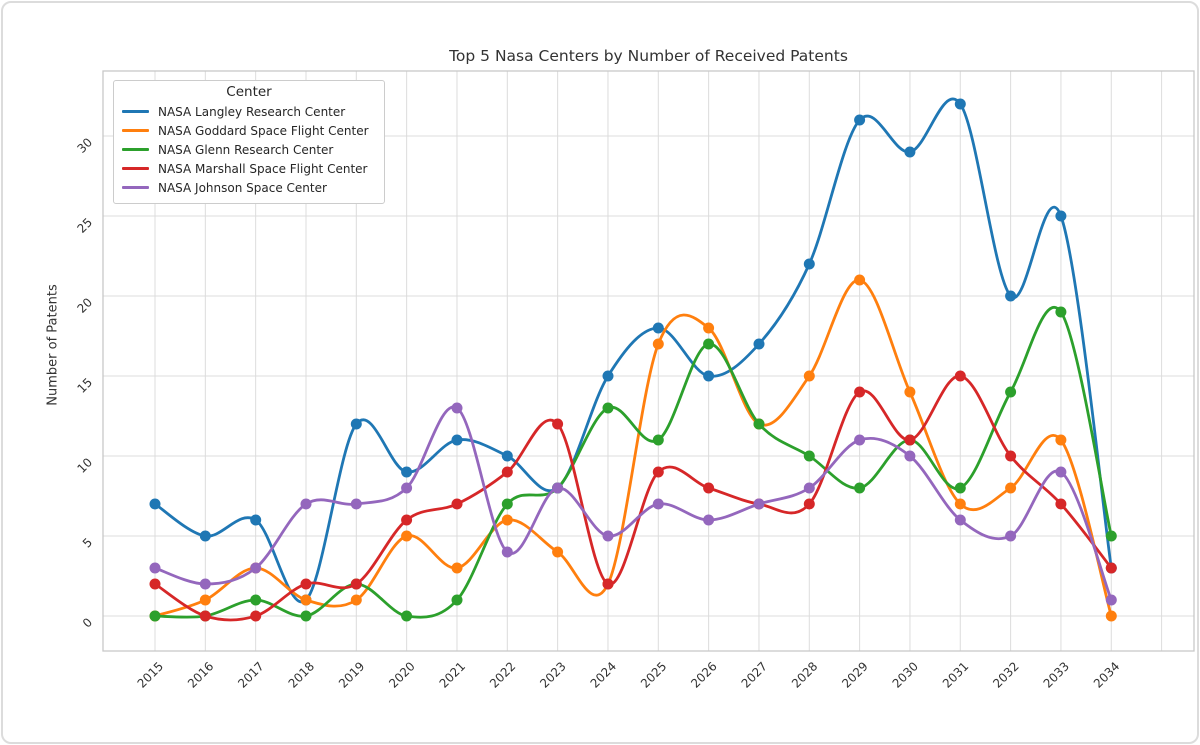 Image resolution: width=1200 pixels, height=745 pixels. I want to click on legend-item: NASA Goddard Space Flight Center, so click(249, 130).